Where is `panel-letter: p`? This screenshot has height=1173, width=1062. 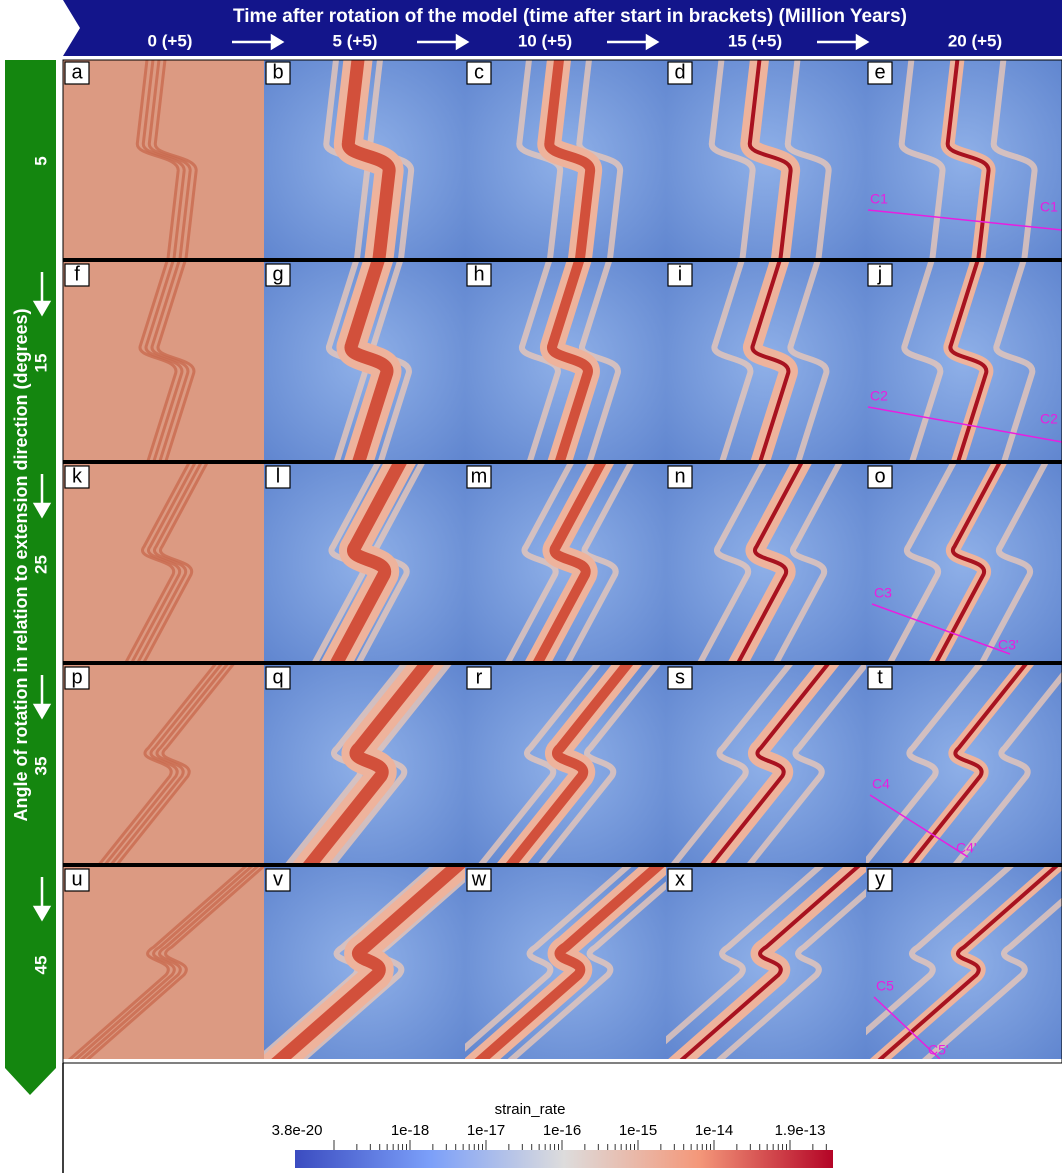 panel-letter: p is located at coordinates (76, 677).